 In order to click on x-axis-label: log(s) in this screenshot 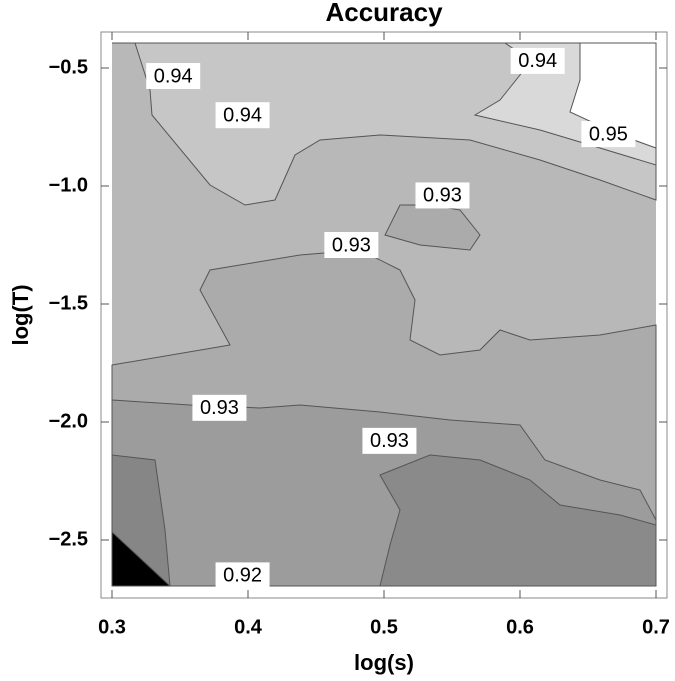, I will do `click(384, 662)`.